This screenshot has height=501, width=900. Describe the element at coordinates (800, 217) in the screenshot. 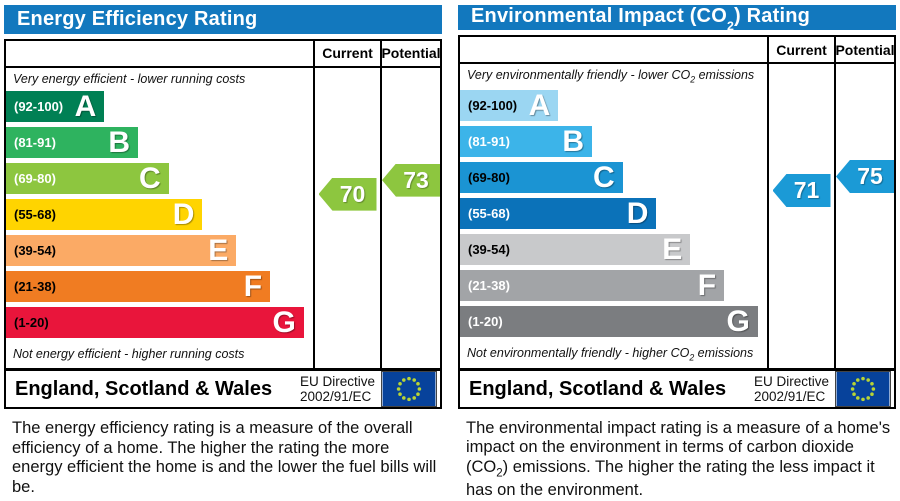

I see `co2-current-column: 71` at that location.